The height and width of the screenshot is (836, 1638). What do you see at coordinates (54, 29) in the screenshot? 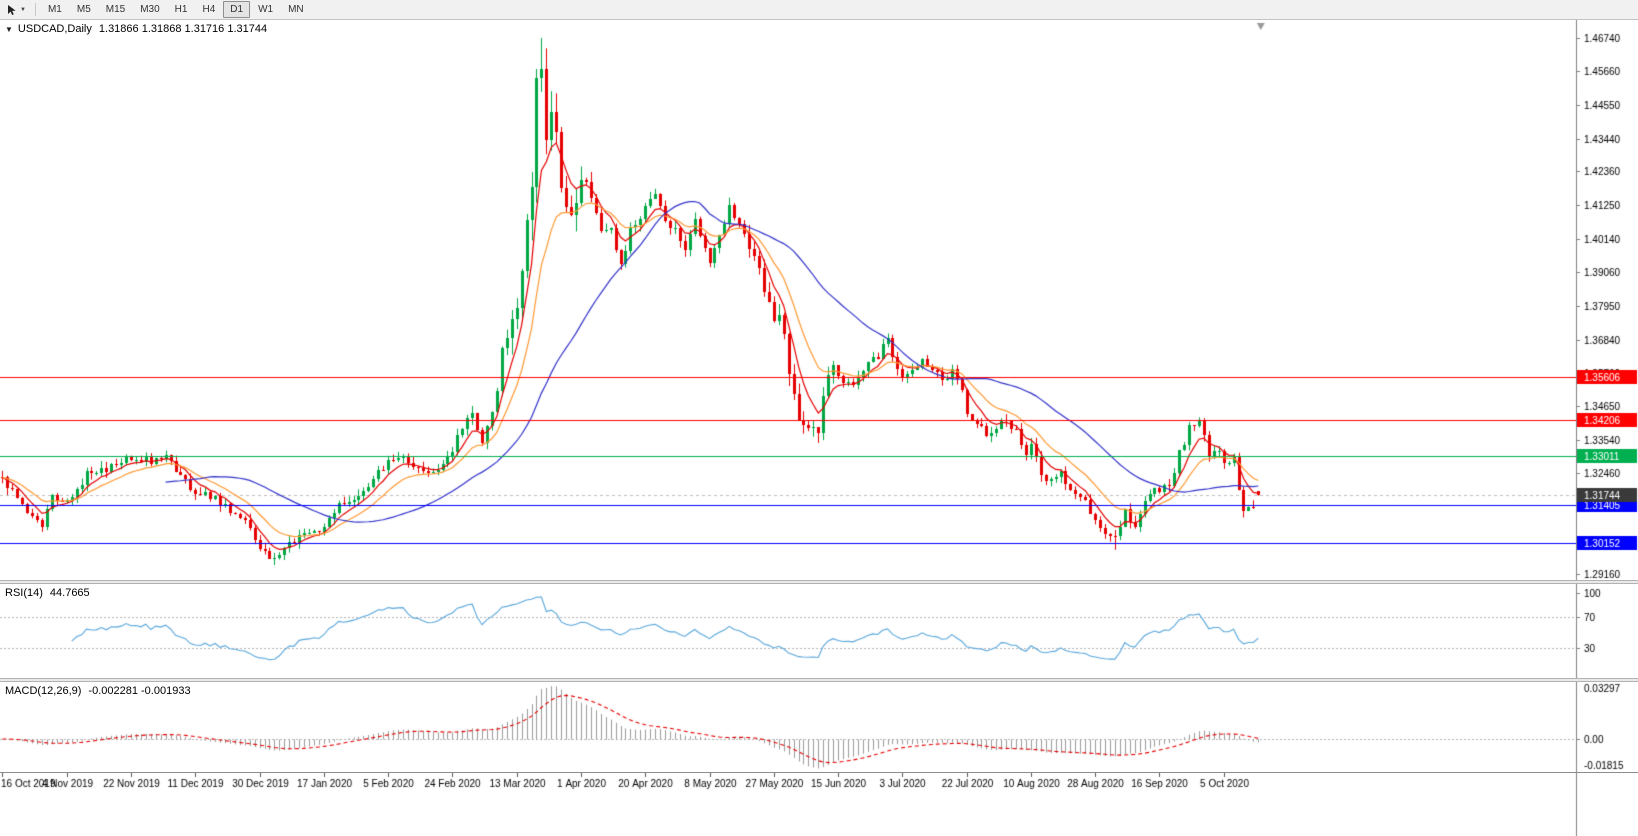
I see `symbol-period-label: USDCAD,Daily` at bounding box center [54, 29].